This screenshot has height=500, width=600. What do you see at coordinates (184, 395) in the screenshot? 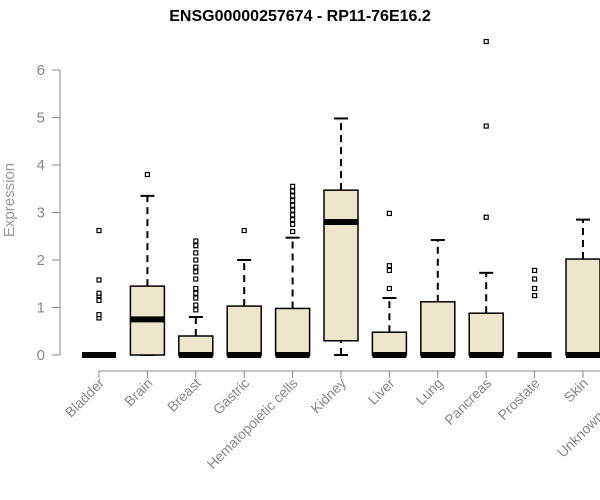
I see `x-category-label: Breast` at bounding box center [184, 395].